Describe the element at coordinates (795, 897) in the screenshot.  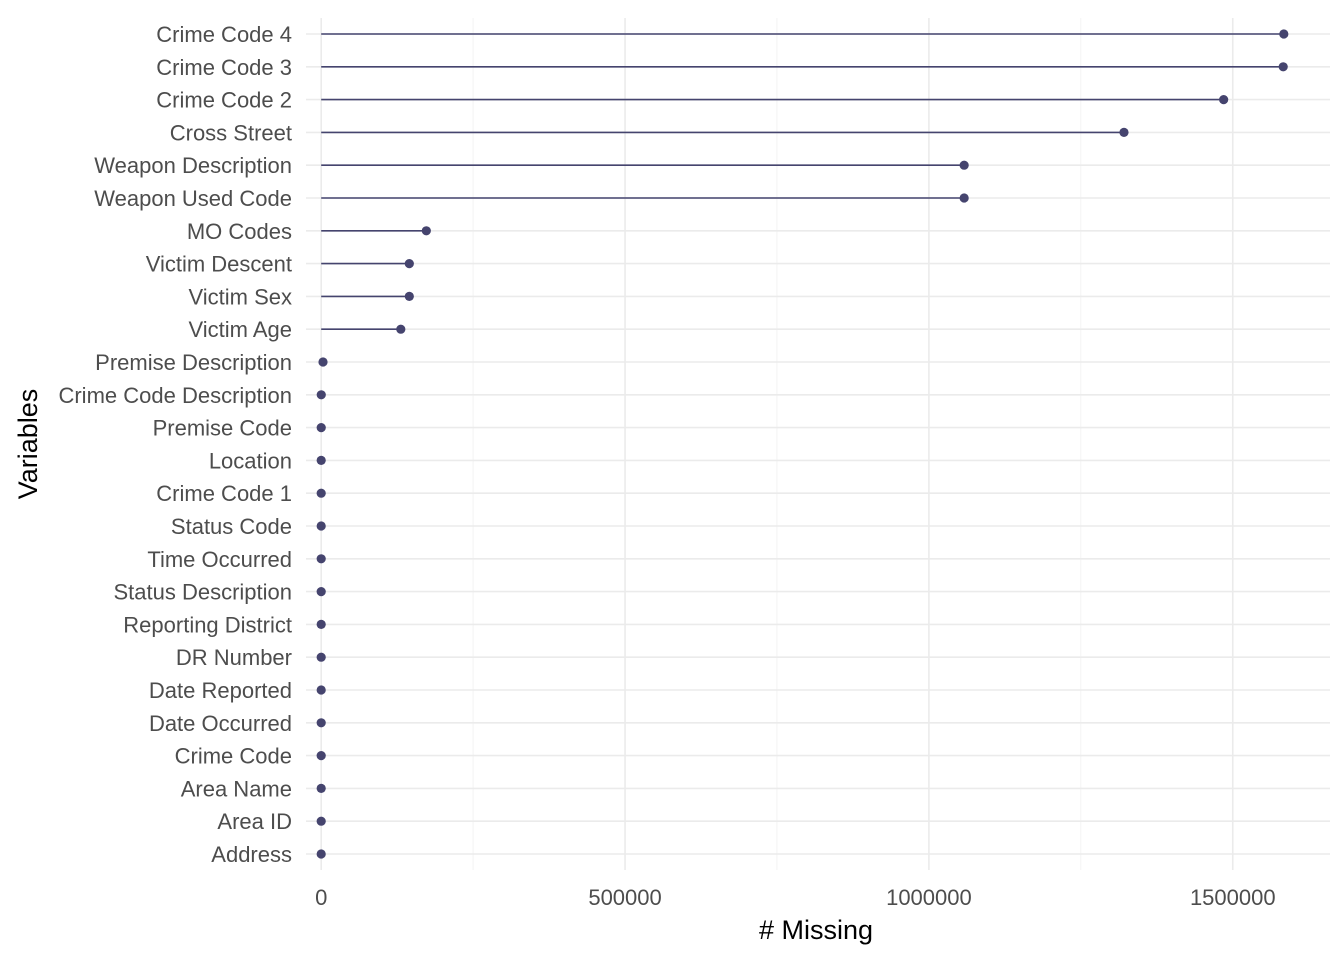
I see `x-tick-labels: 0 500000 1000000 1500000` at that location.